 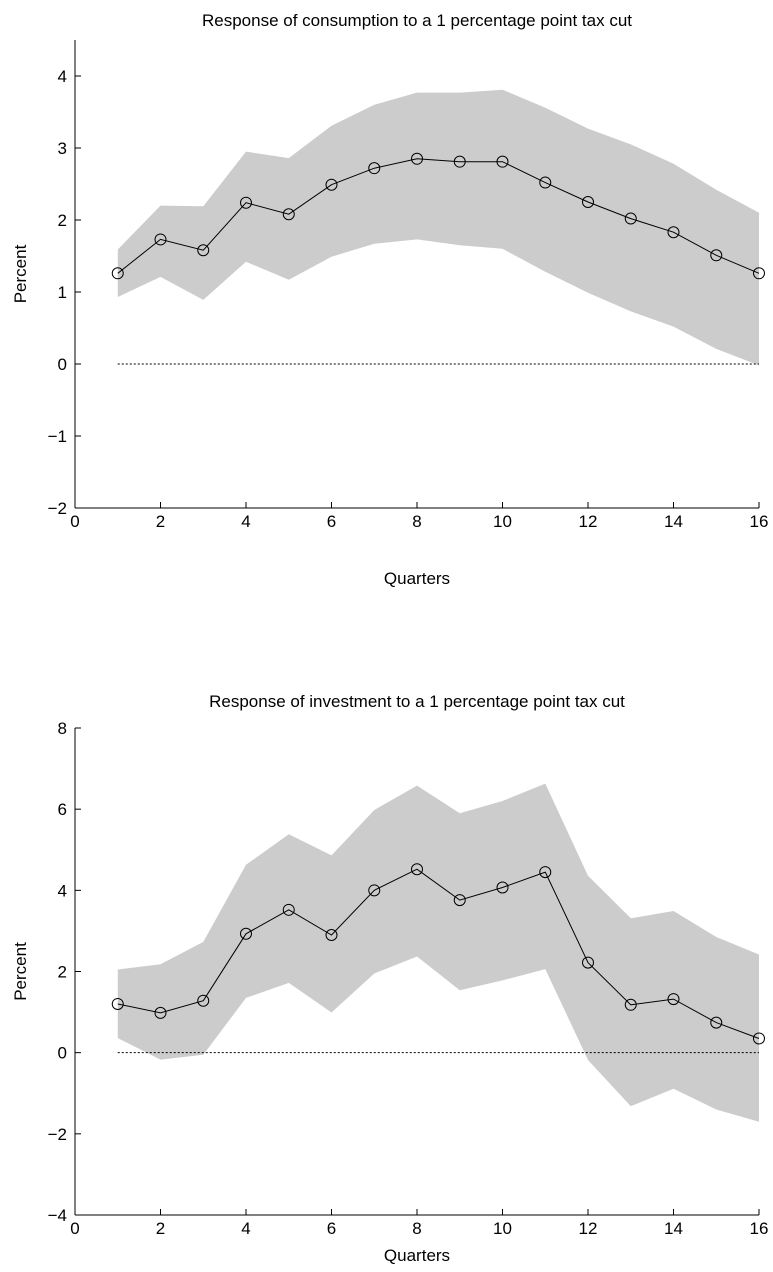 What do you see at coordinates (62, 728) in the screenshot?
I see `y-tick-label: 8` at bounding box center [62, 728].